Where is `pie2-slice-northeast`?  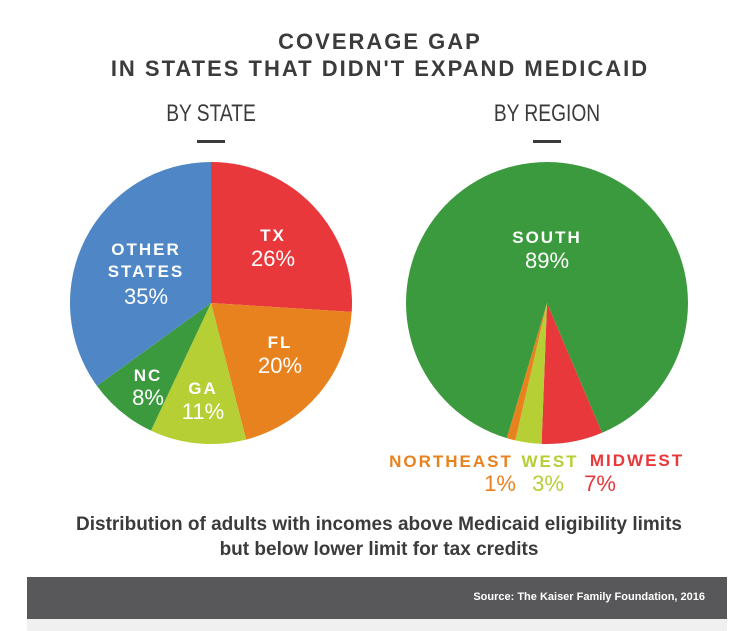 pie2-slice-northeast is located at coordinates (526, 372).